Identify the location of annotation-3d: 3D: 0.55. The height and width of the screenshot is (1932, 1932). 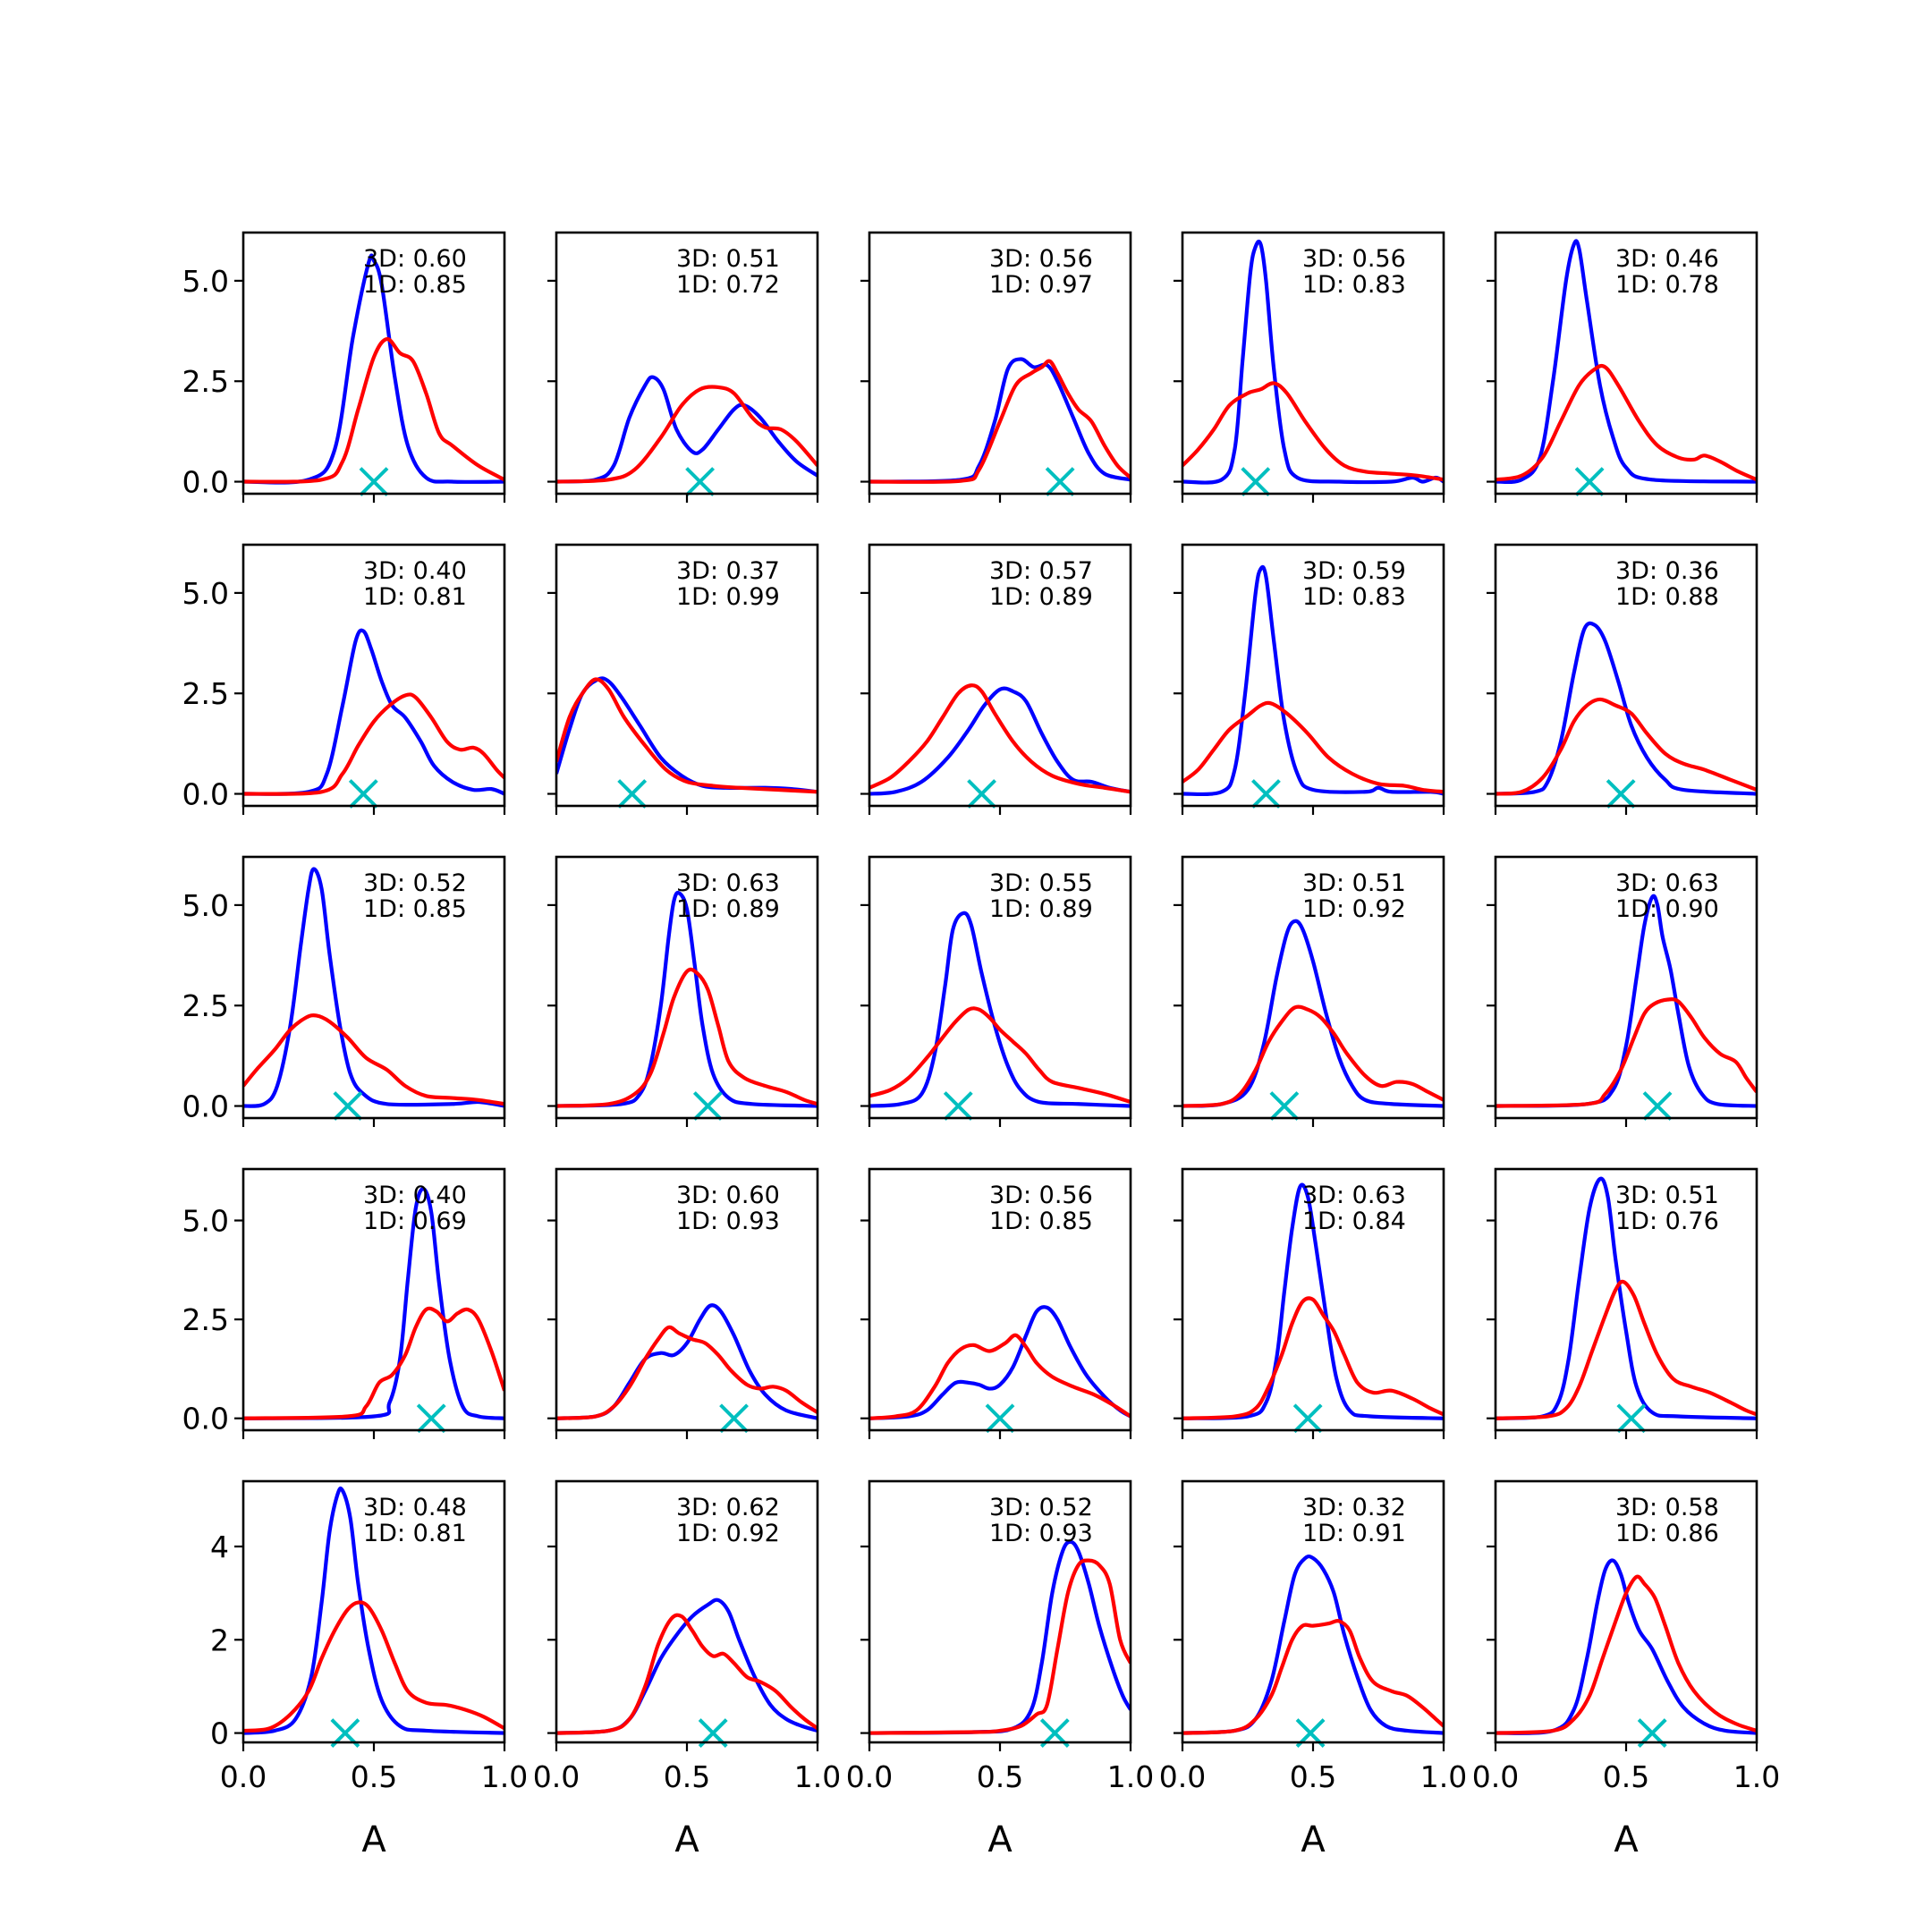
(1041, 883).